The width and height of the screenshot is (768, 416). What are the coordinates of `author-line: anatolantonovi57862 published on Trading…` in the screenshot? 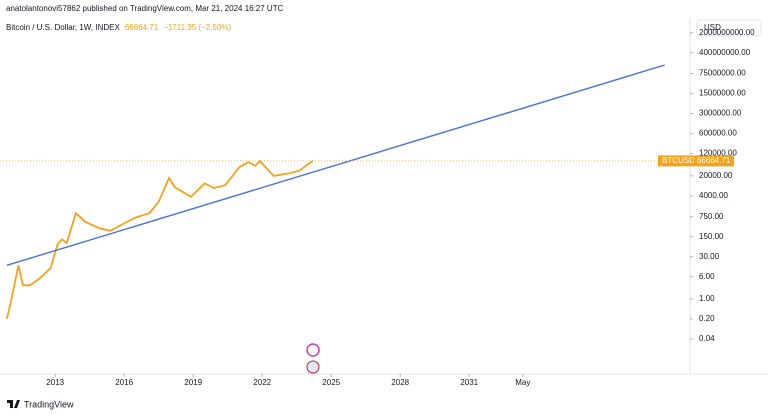 It's located at (145, 8).